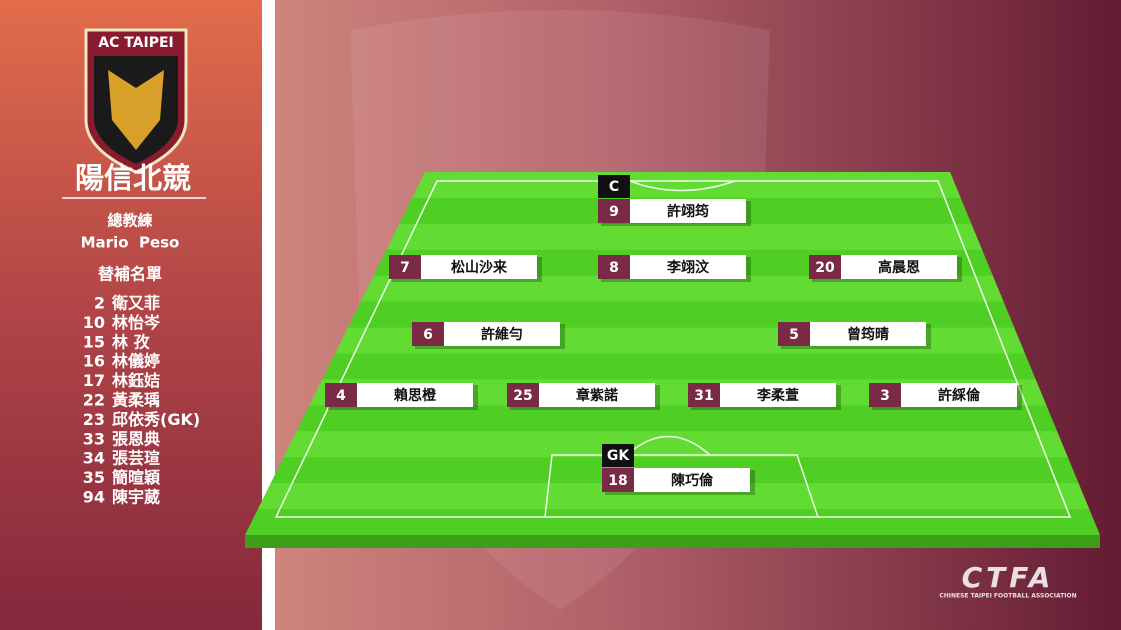 The height and width of the screenshot is (630, 1121). What do you see at coordinates (136, 110) in the screenshot?
I see `logo-tiger` at bounding box center [136, 110].